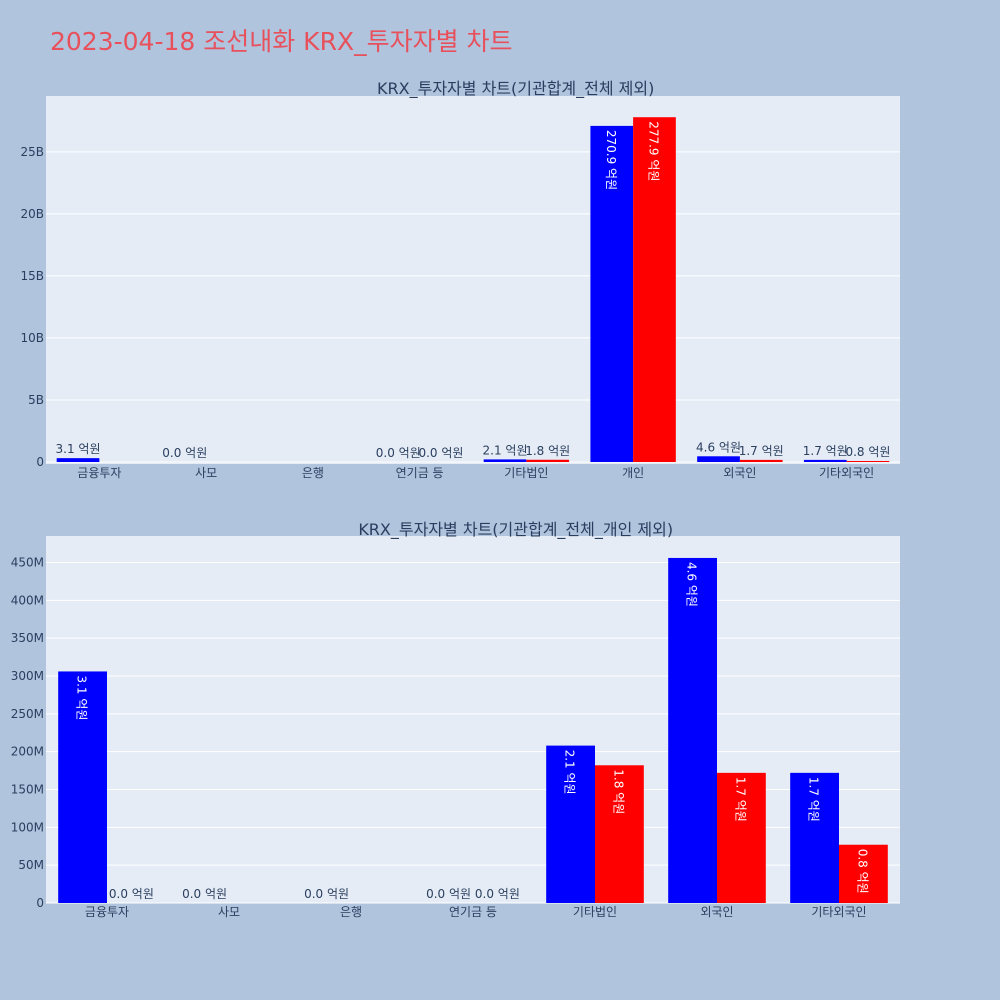  What do you see at coordinates (27, 752) in the screenshot?
I see `y-tick-label: 200M` at bounding box center [27, 752].